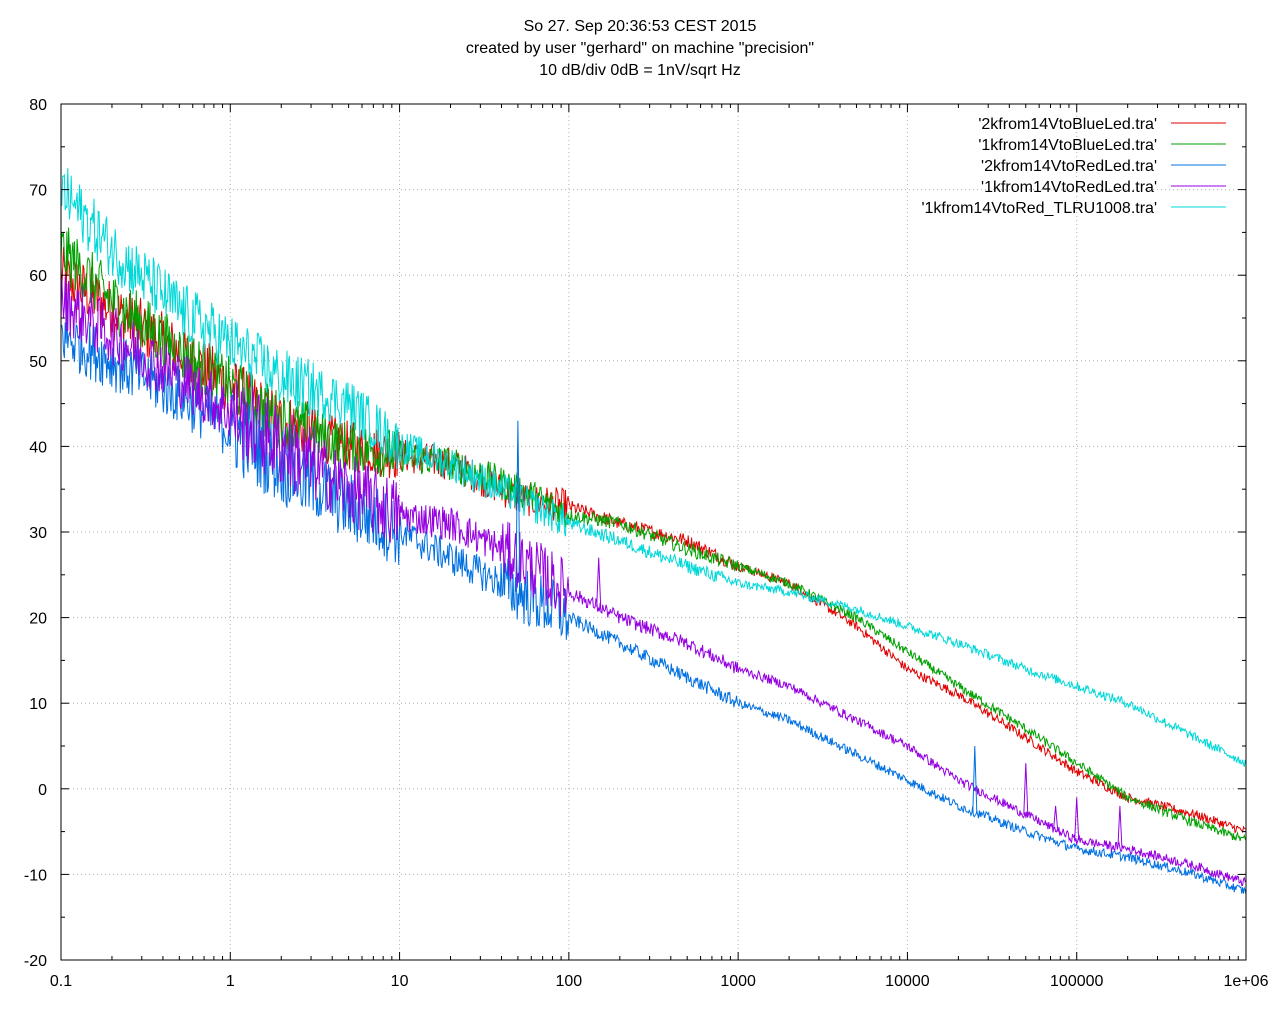  I want to click on x-tick-label: 10000, so click(907, 981).